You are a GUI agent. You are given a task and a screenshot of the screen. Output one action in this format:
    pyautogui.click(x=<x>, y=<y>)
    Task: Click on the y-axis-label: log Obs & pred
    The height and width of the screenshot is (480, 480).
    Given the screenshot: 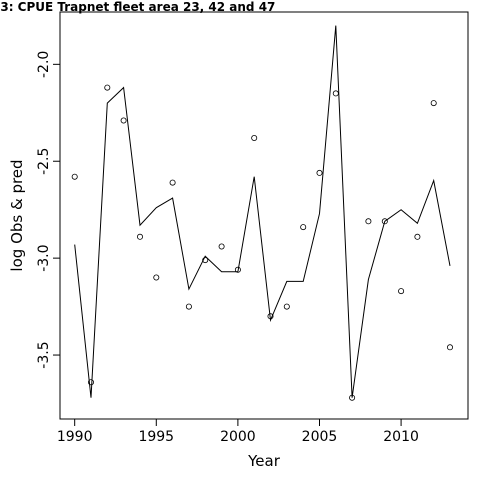 What is the action you would take?
    pyautogui.click(x=17, y=215)
    